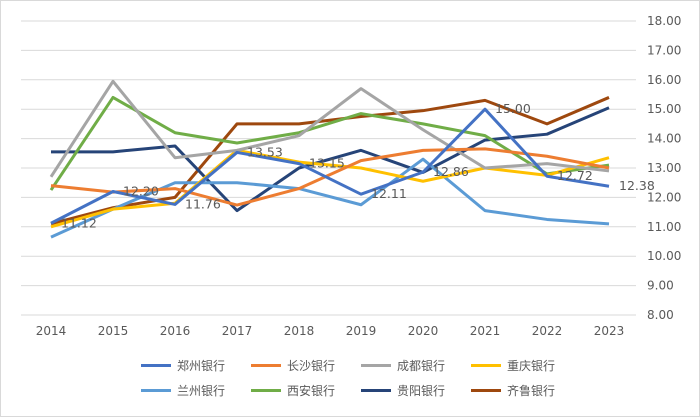 The height and width of the screenshot is (417, 700). I want to click on y-tick-label: 9.00, so click(660, 286).